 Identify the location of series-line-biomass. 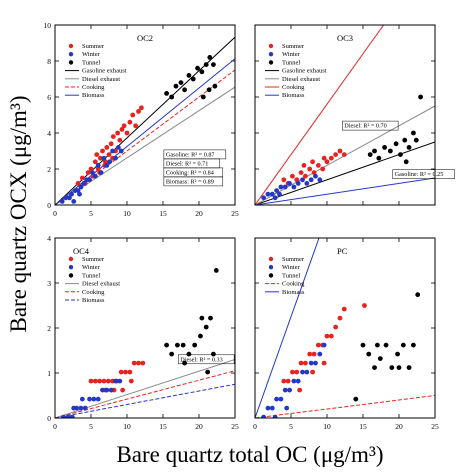
(345, 191).